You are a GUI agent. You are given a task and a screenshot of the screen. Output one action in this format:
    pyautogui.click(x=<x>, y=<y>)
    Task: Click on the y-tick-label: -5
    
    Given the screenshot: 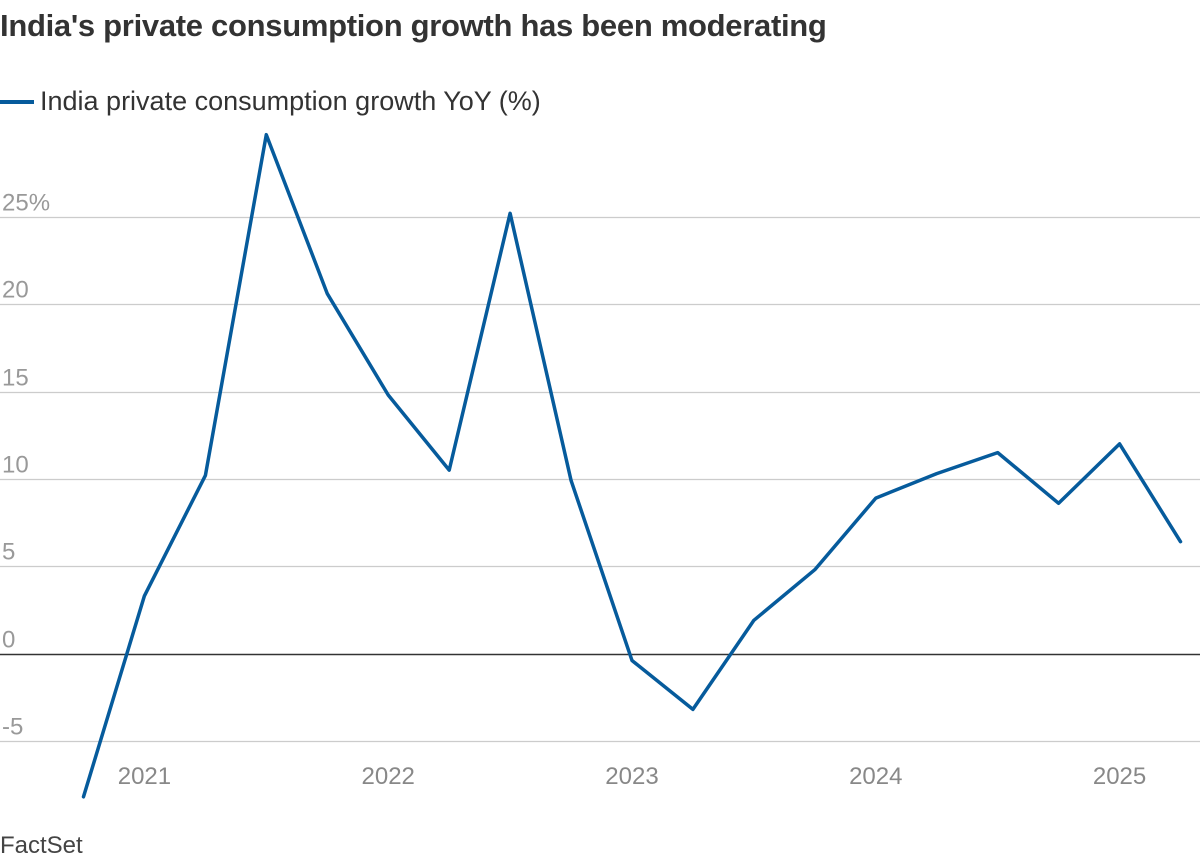 What is the action you would take?
    pyautogui.click(x=12, y=727)
    